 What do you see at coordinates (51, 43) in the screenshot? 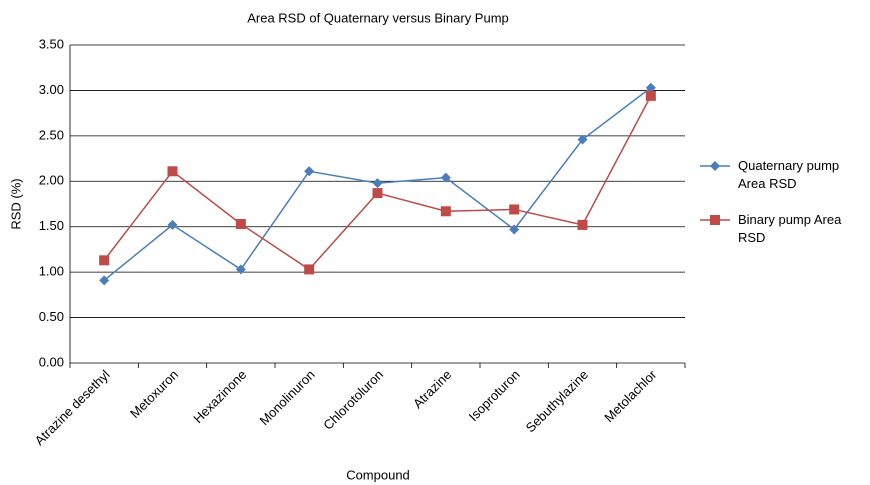
I see `y-tick-label: 3.50` at bounding box center [51, 43].